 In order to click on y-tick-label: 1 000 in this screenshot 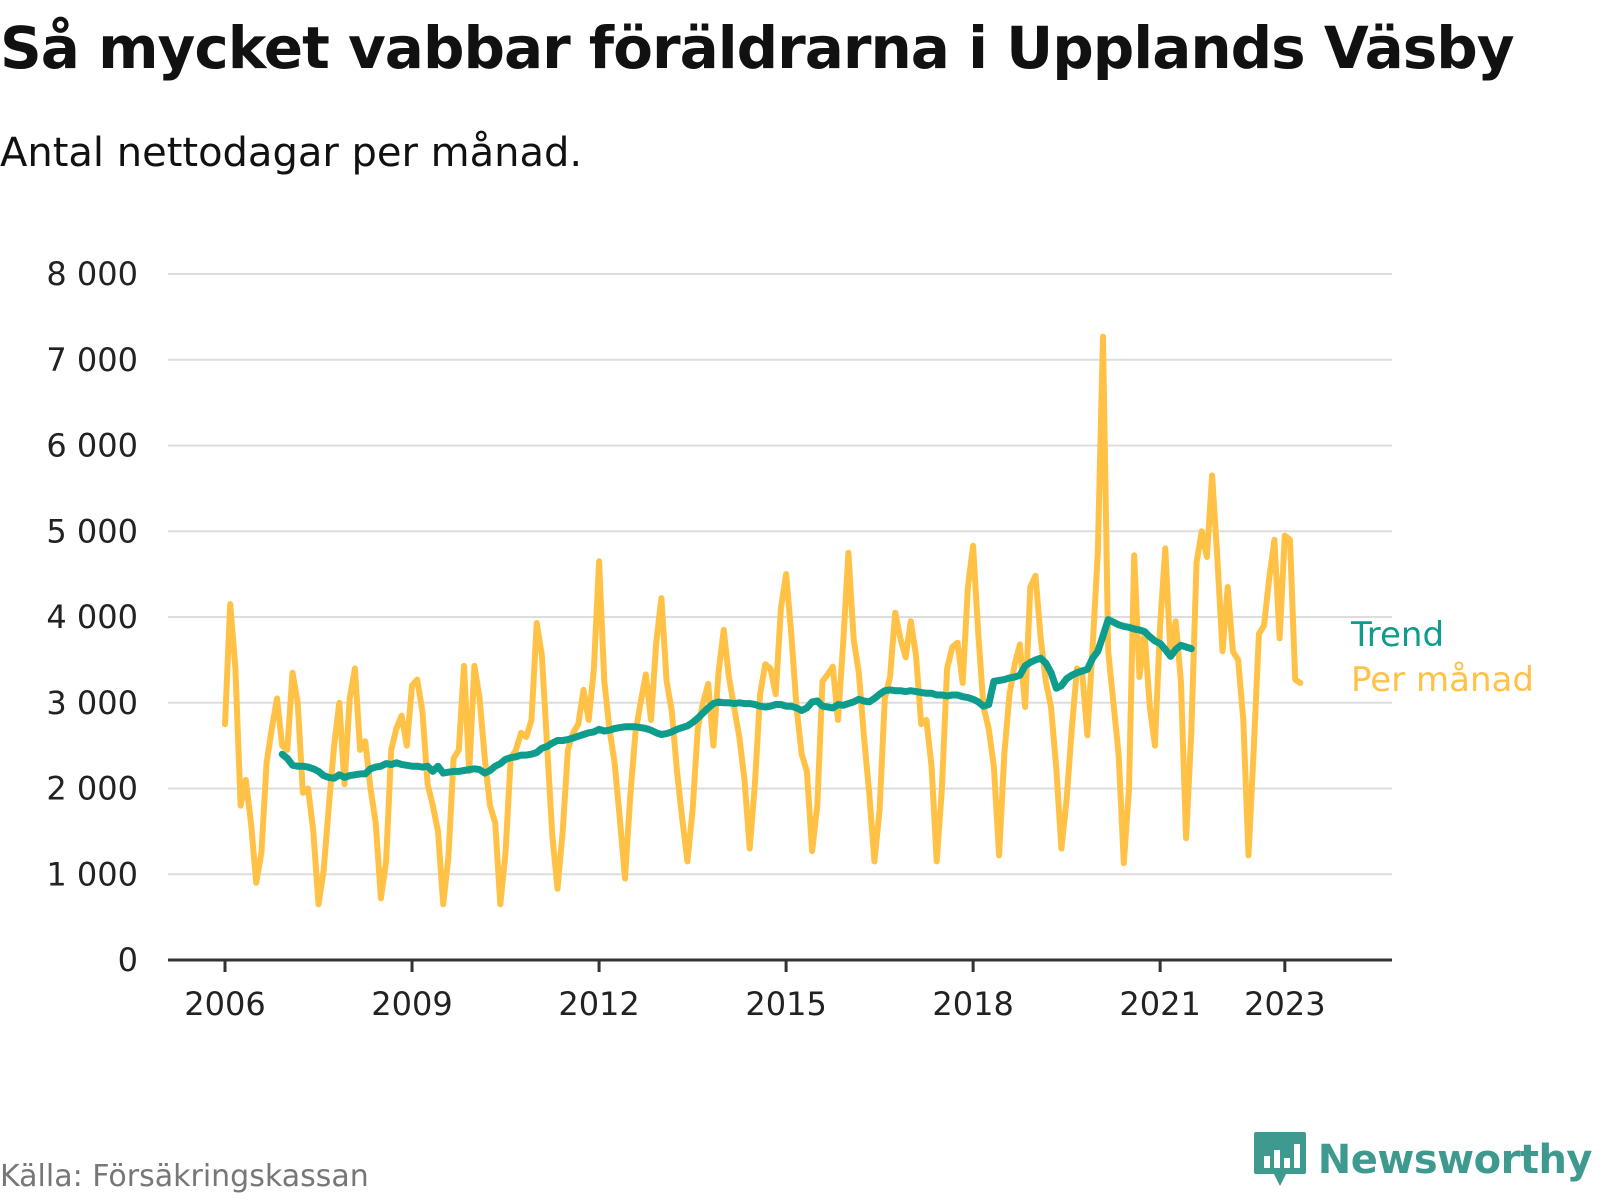, I will do `click(92, 874)`.